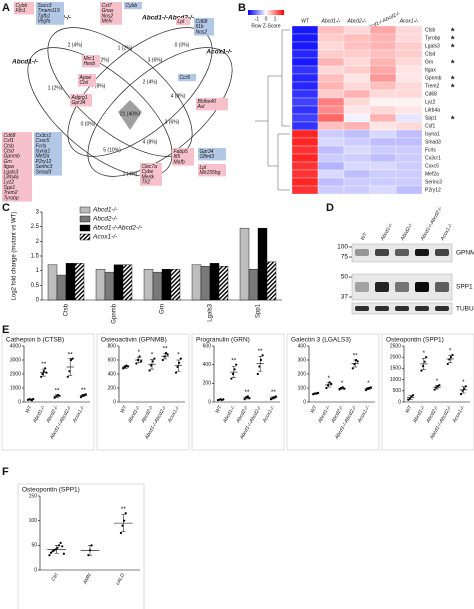 The width and height of the screenshot is (474, 609). Describe the element at coordinates (345, 297) in the screenshot. I see `marker-label: 37` at that location.